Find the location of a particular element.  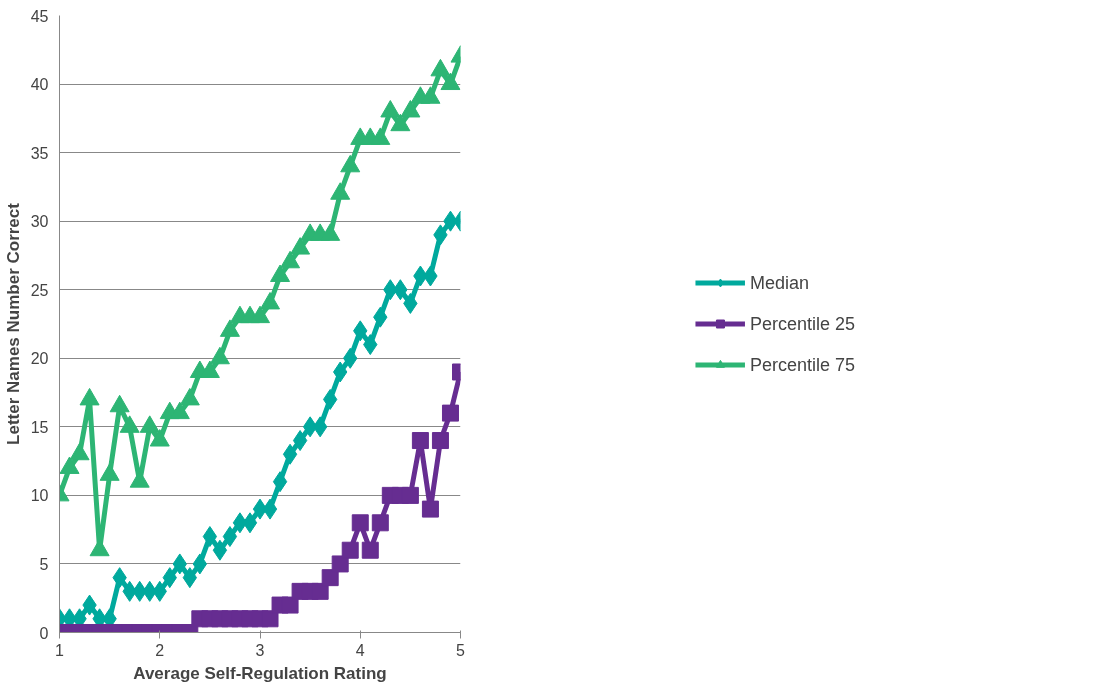

x-tick-label: 4 is located at coordinates (360, 650).